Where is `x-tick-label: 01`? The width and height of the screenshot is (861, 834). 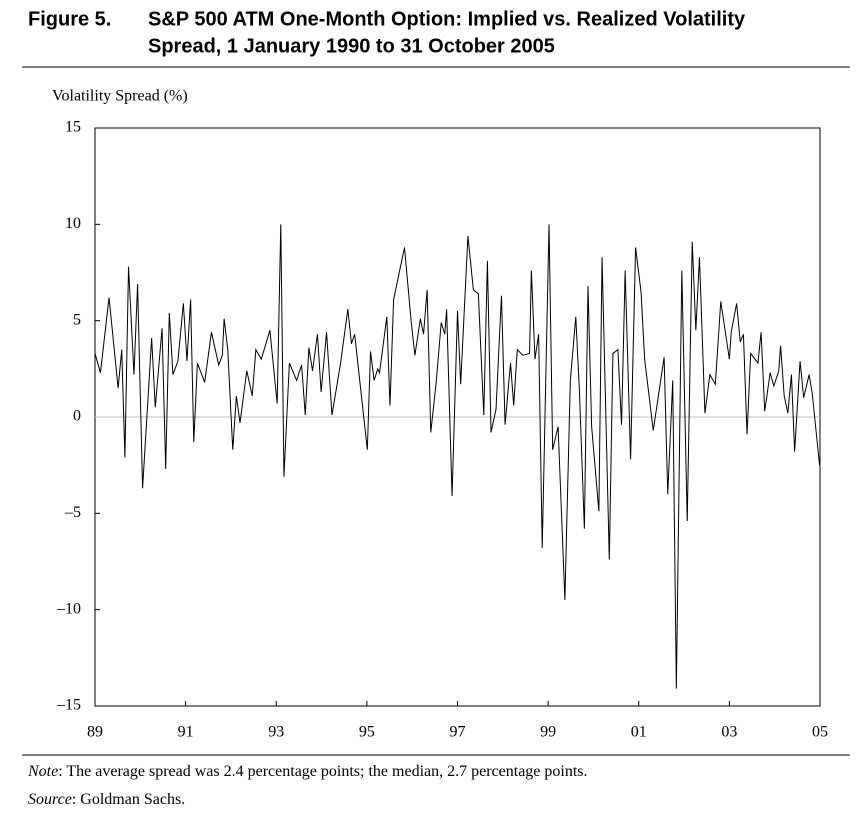
x-tick-label: 01 is located at coordinates (639, 732).